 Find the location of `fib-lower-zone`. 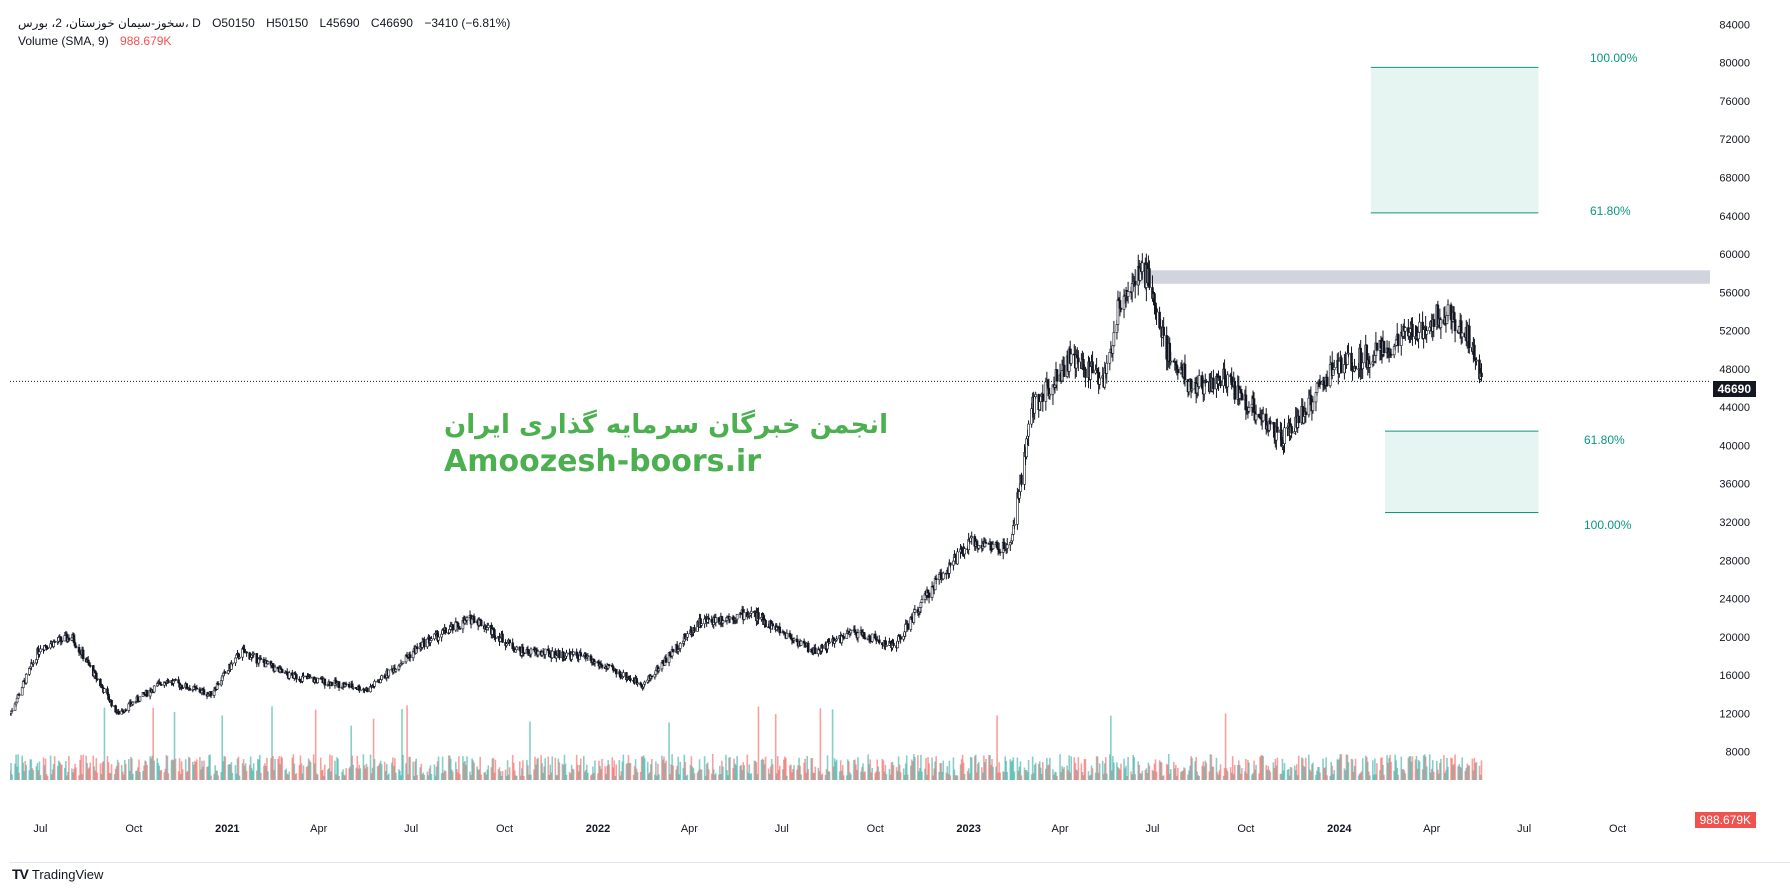

fib-lower-zone is located at coordinates (1462, 472).